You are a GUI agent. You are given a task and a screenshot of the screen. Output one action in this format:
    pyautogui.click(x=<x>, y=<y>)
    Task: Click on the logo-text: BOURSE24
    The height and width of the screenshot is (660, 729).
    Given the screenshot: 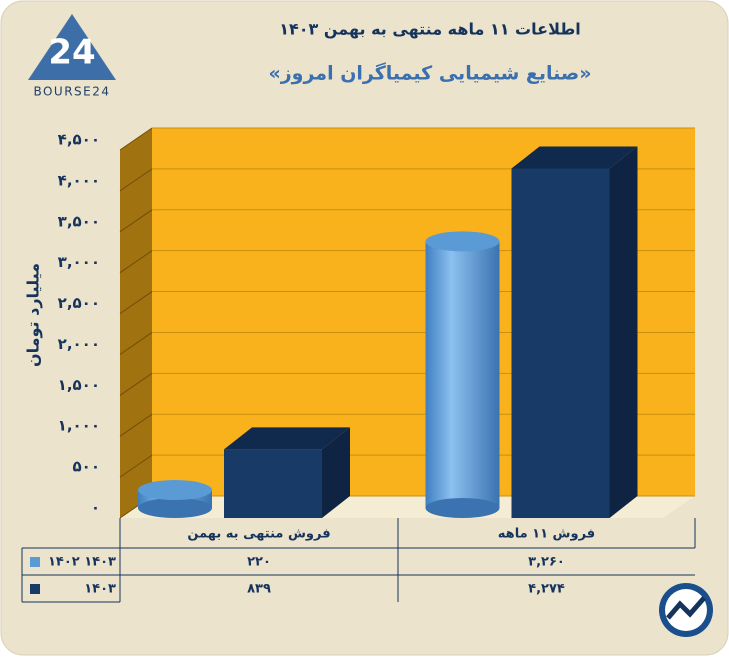 What is the action you would take?
    pyautogui.click(x=71, y=92)
    